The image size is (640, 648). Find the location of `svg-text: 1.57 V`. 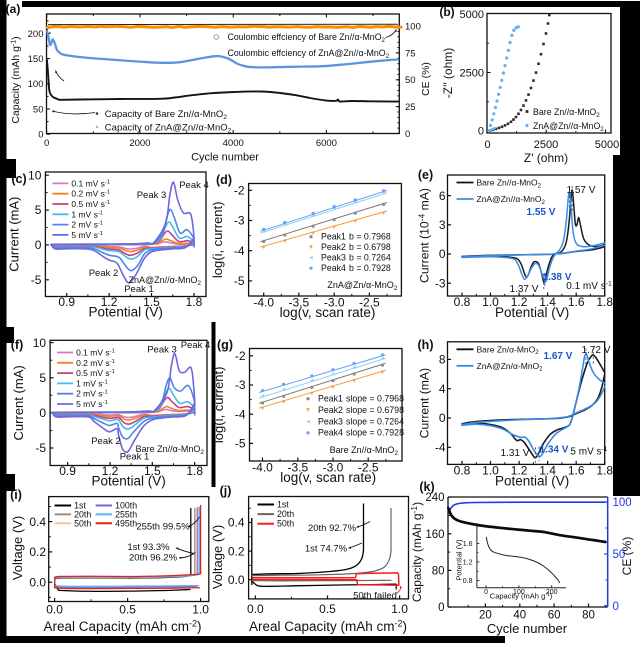

svg-text: 1.57 V is located at coordinates (581, 190).